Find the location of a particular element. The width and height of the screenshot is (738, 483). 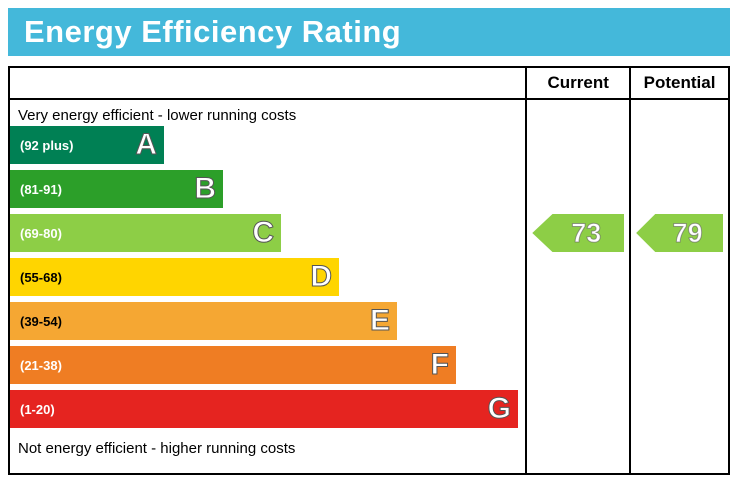

band-row-e: (39-54) E is located at coordinates (267, 324).